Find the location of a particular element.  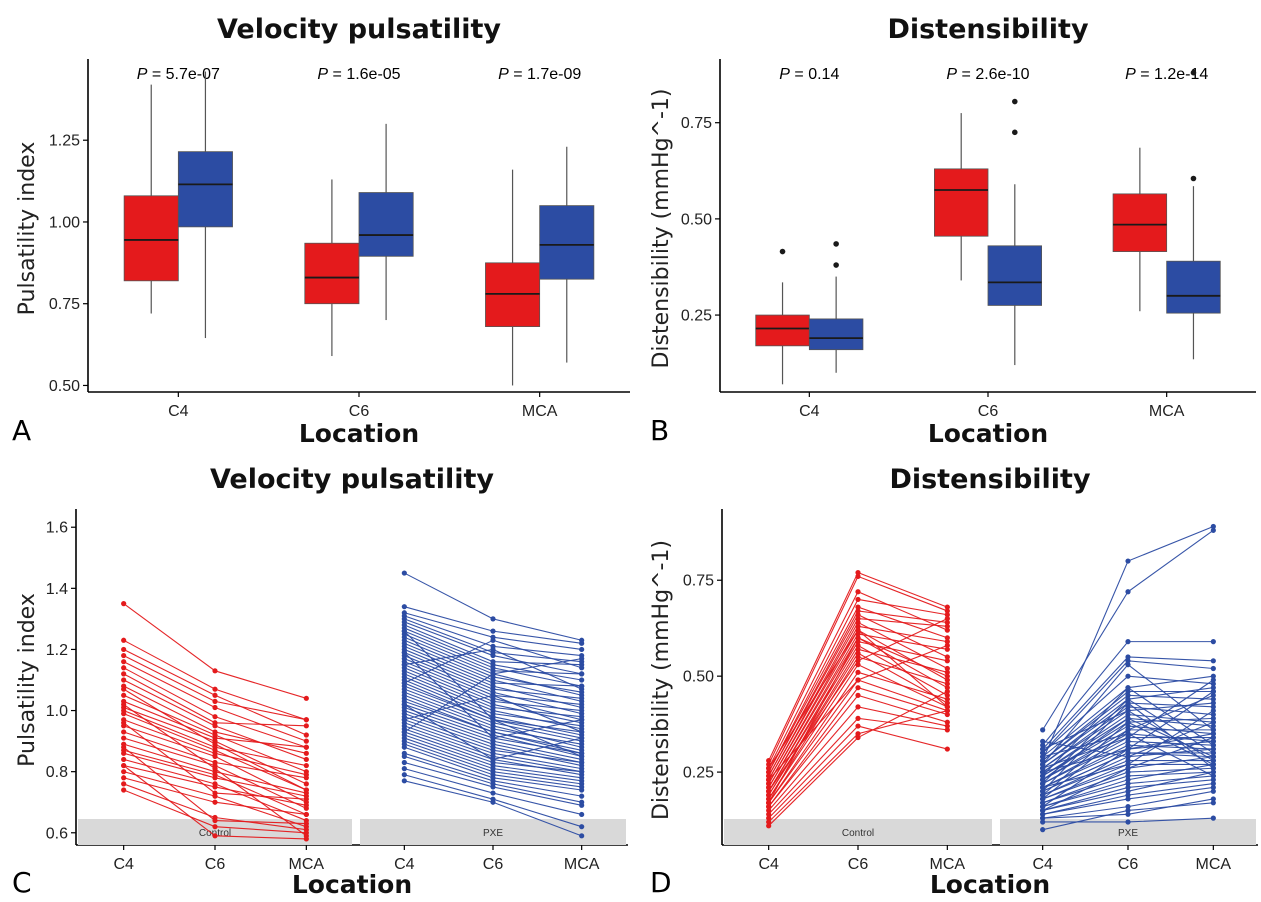

chart-title: Velocity pulsatility is located at coordinates (359, 29).